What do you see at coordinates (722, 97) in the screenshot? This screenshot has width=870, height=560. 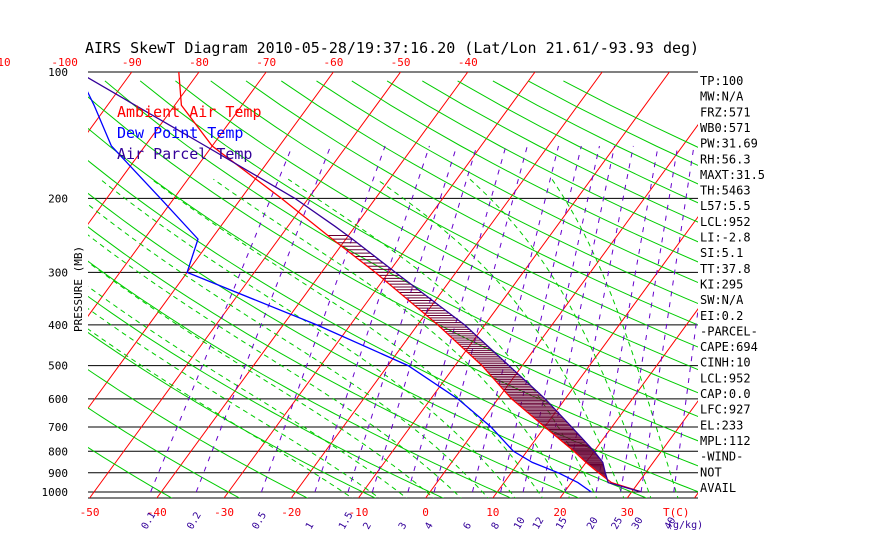 I see `index-value: MW:N/A` at bounding box center [722, 97].